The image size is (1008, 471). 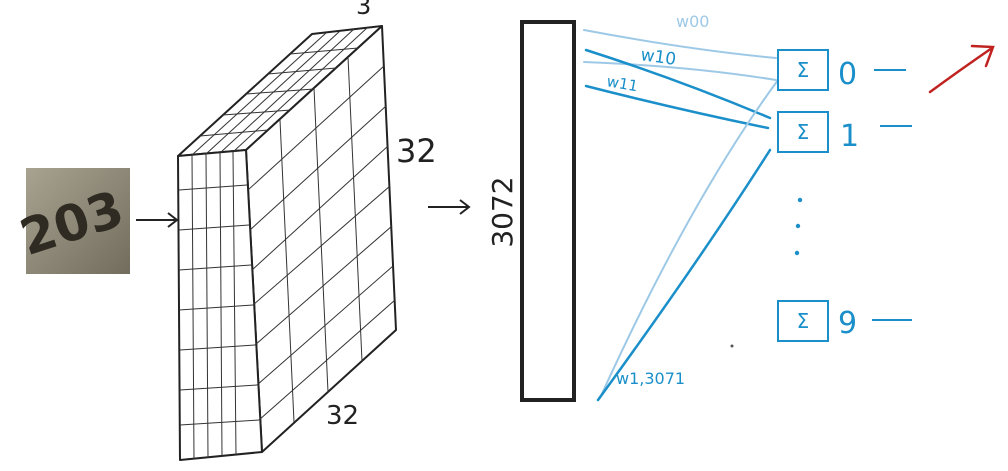 I want to click on red-output-arrow, so click(x=961, y=69).